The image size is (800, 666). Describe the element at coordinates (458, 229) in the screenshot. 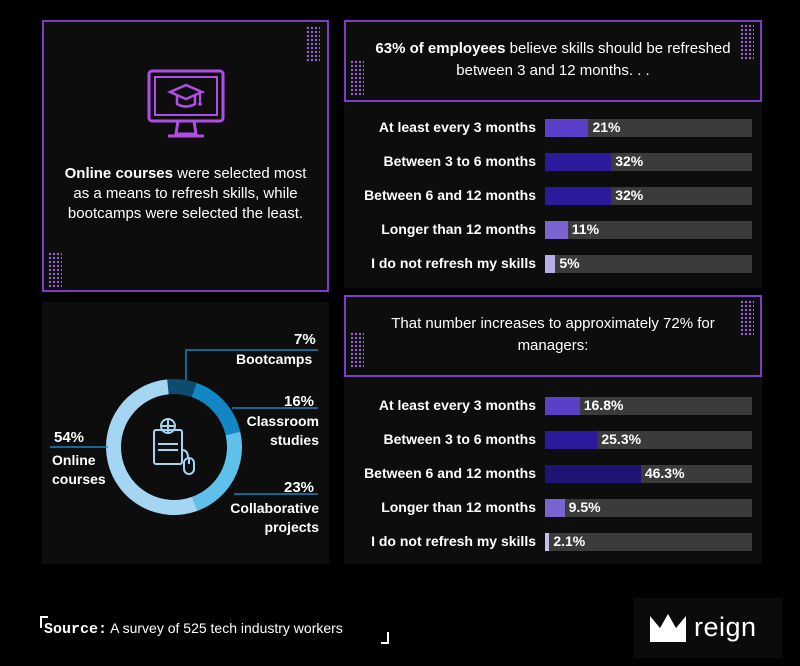

I see `employees-category-label: Longer than 12 months` at that location.